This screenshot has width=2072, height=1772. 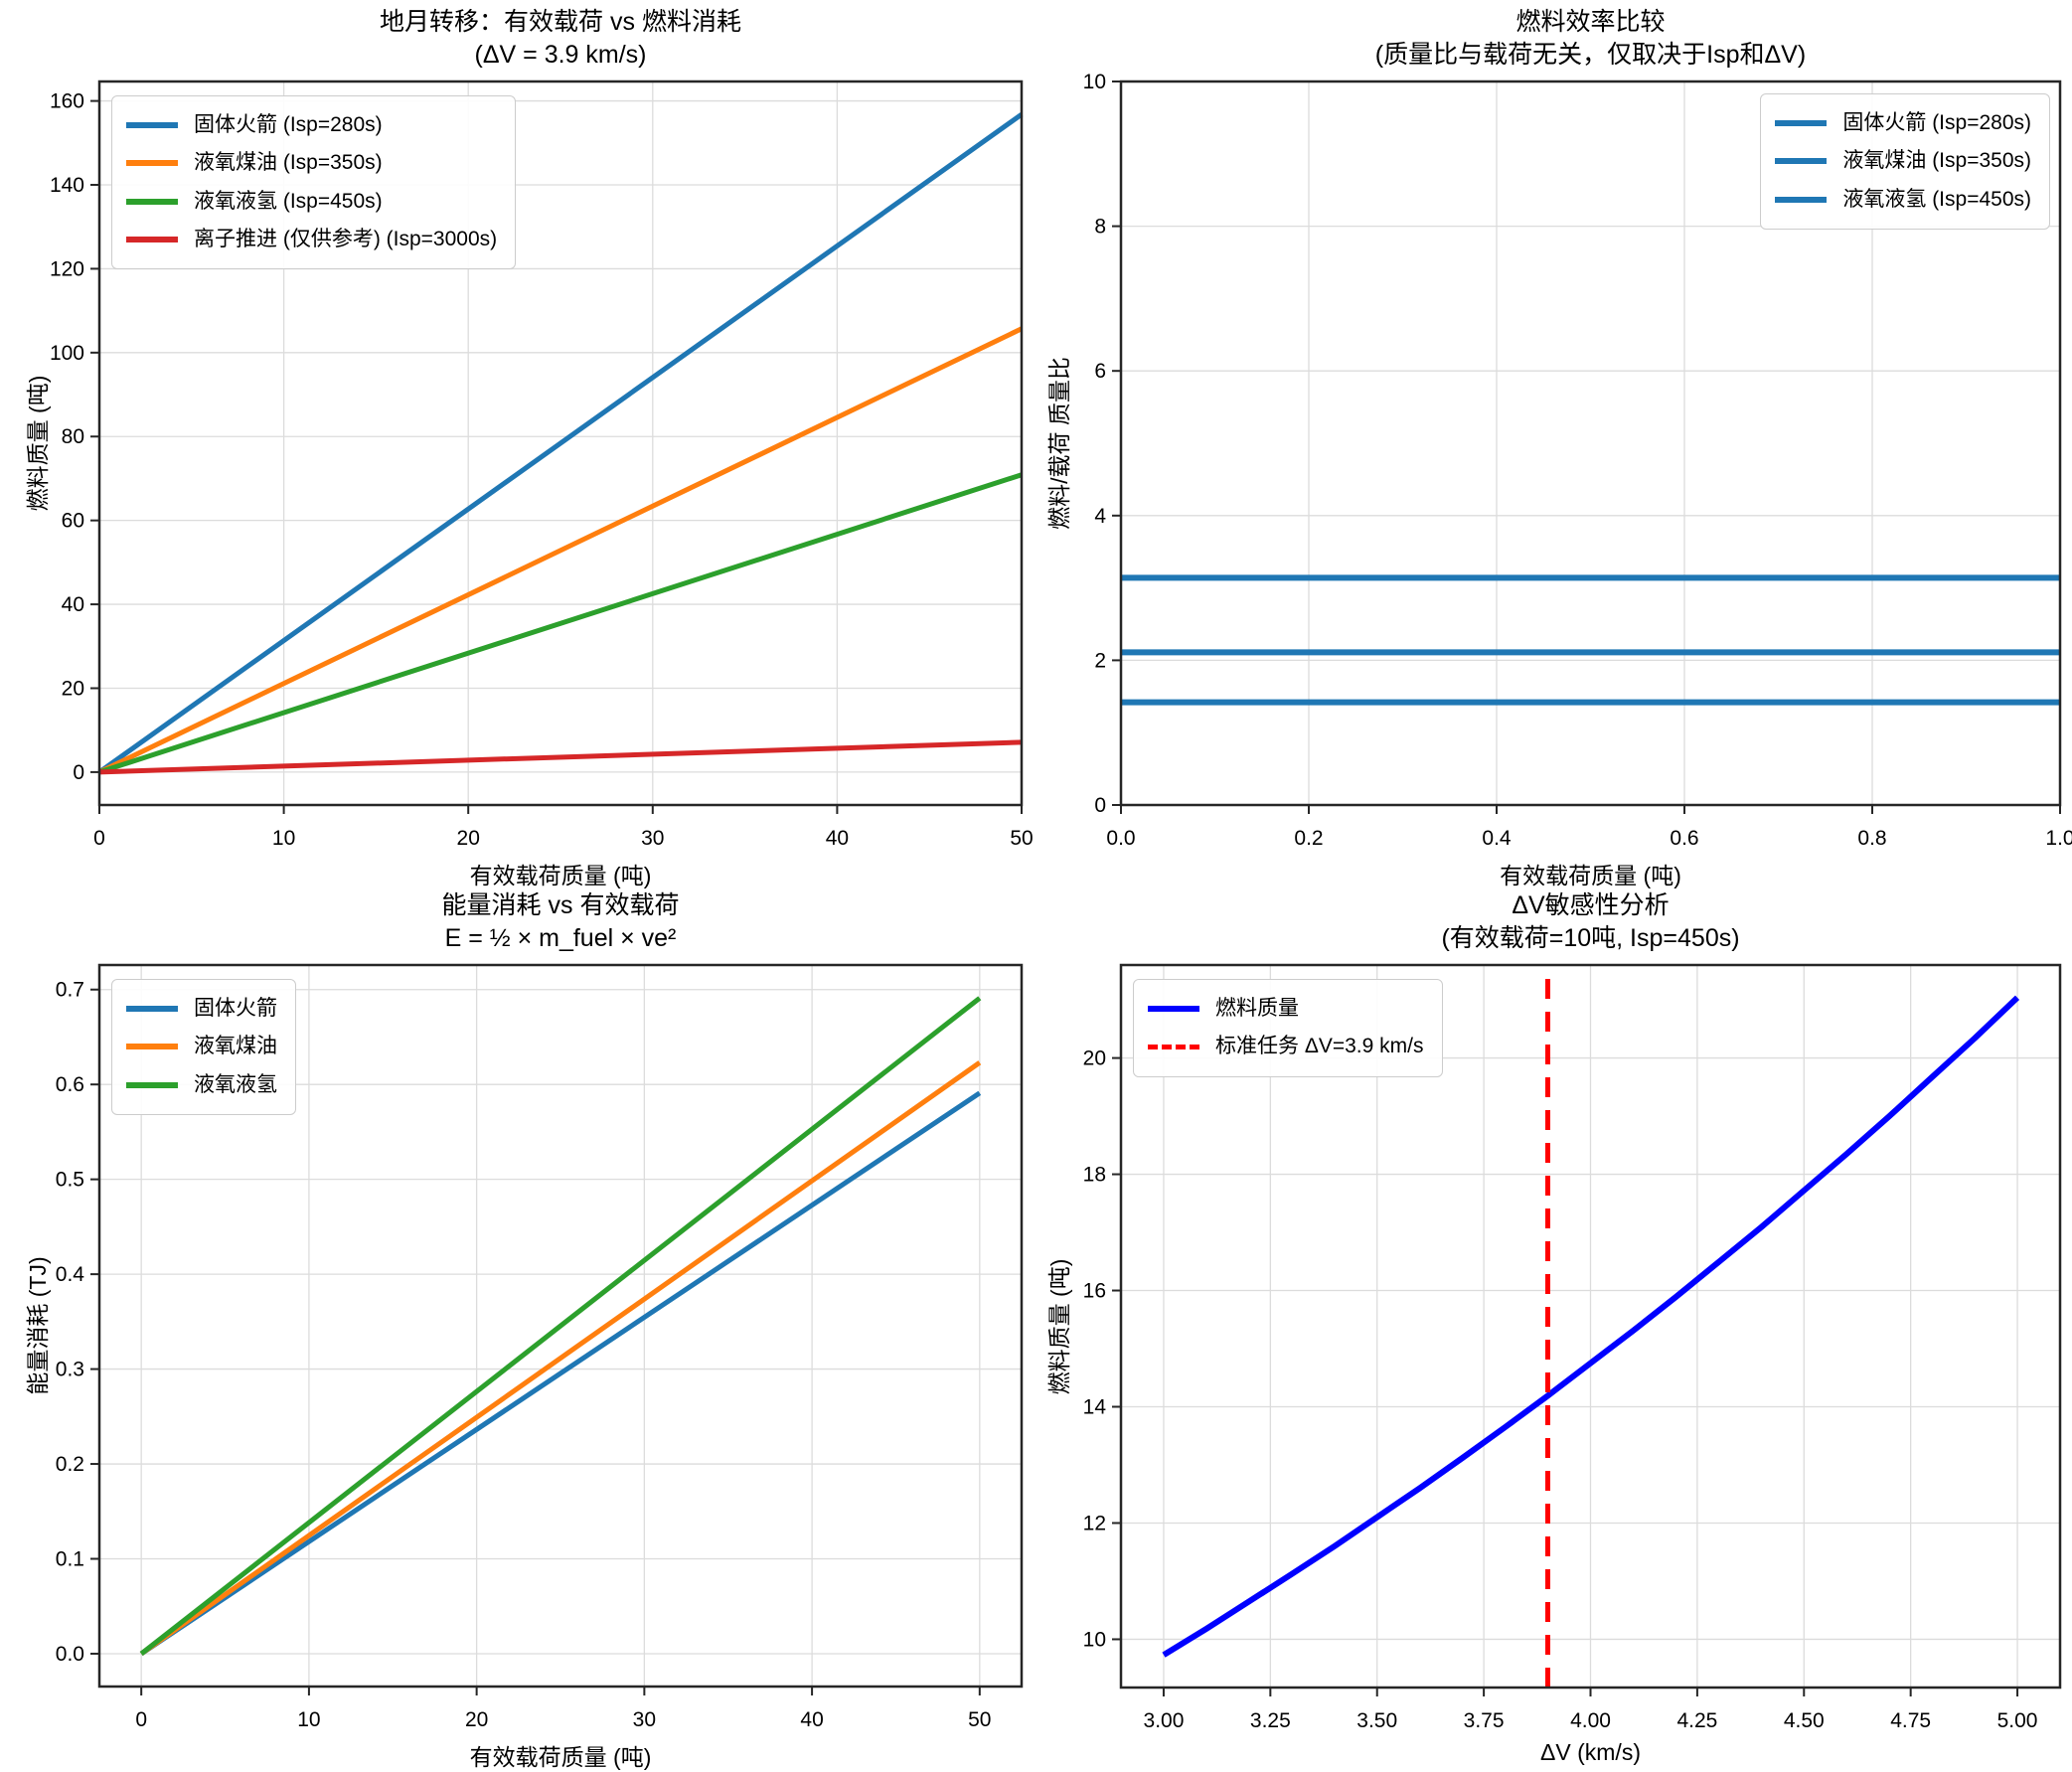 I want to click on x-tick-label: 3.00, so click(x=1164, y=1720).